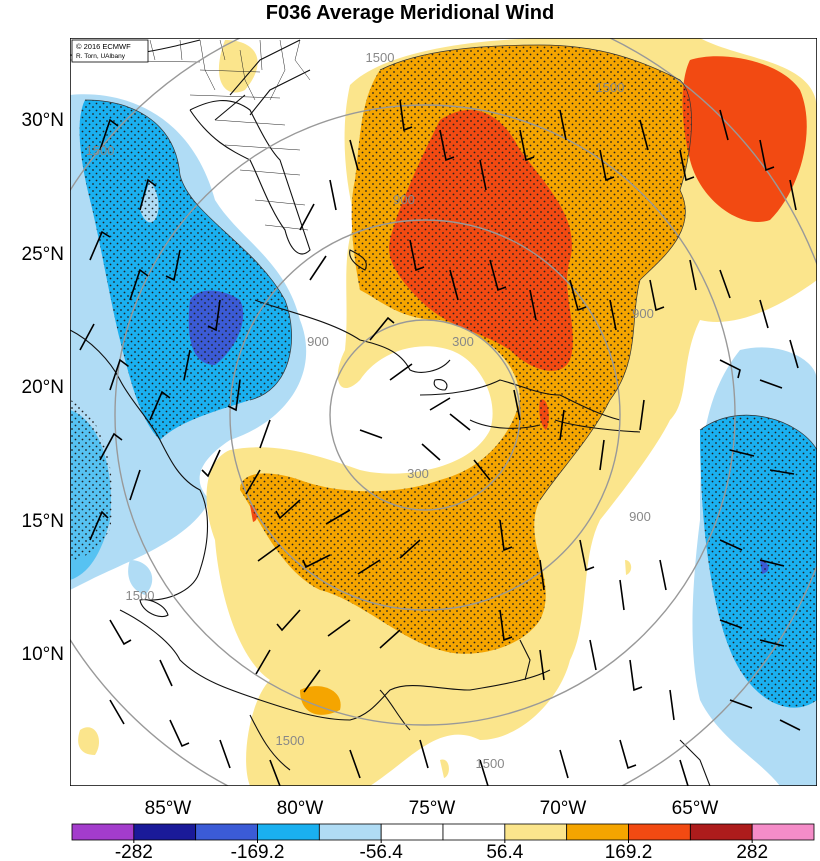 This screenshot has width=820, height=861. Describe the element at coordinates (410, 13) in the screenshot. I see `map-title: F036 Average Meridional Wind` at that location.